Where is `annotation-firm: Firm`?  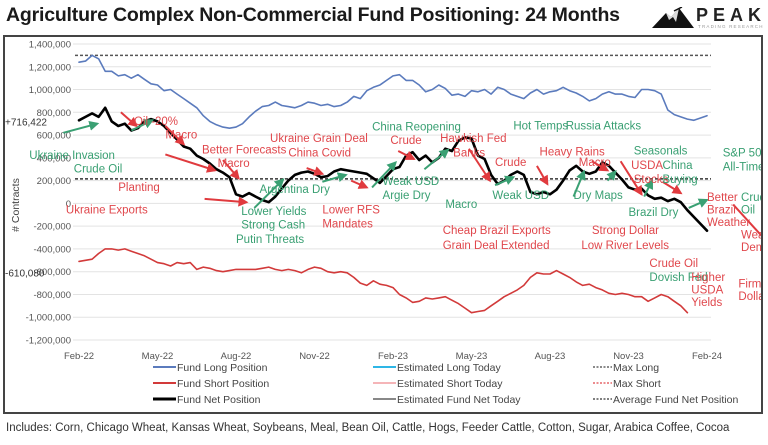
annotation-firm: Firm is located at coordinates (749, 285).